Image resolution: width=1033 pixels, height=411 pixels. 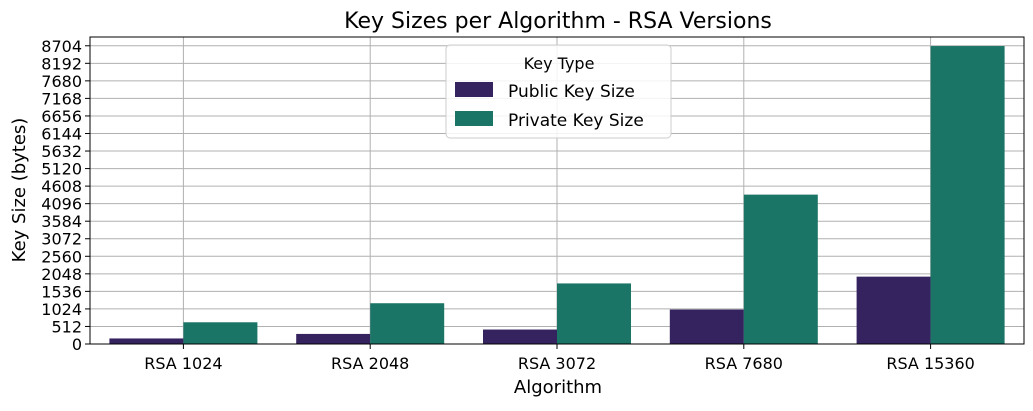 I want to click on legend-swatch-private, so click(x=474, y=118).